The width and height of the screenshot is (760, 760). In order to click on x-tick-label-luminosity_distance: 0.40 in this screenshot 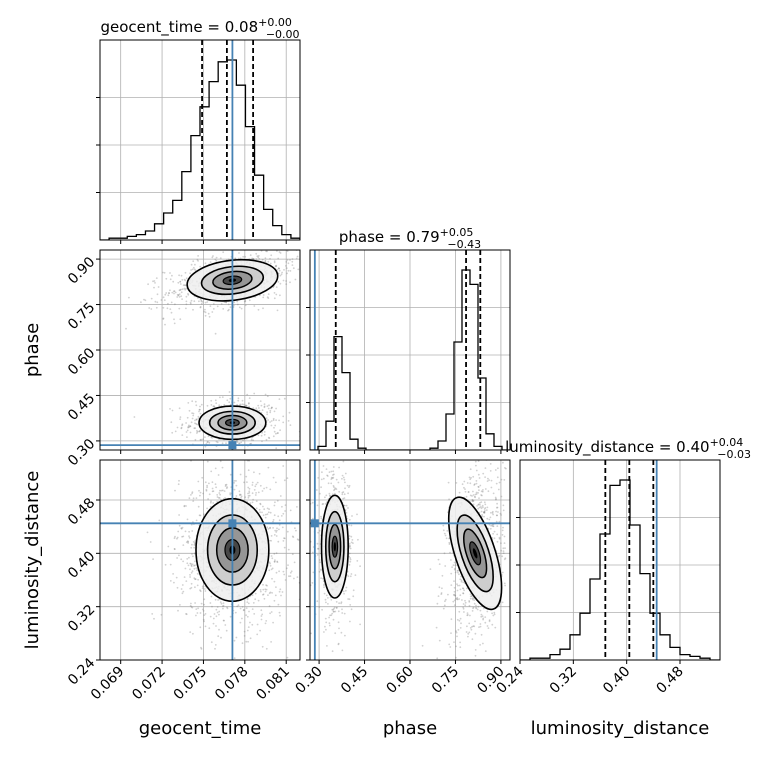, I will do `click(616, 680)`.